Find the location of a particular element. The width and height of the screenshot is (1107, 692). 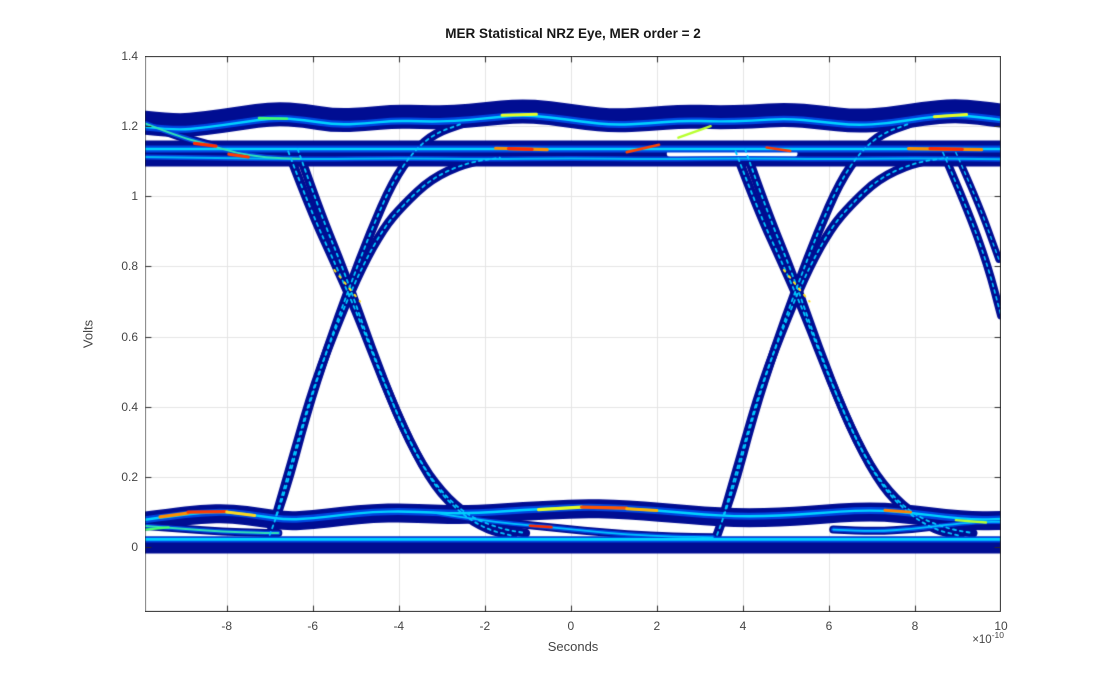

plot-title: MER Statistical NRZ Eye, MER order = 2 is located at coordinates (573, 33).